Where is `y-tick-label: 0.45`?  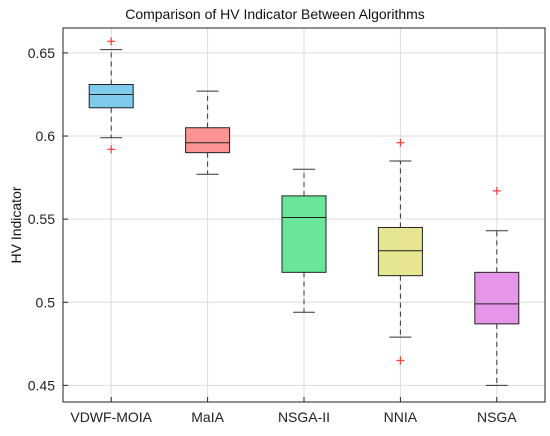
y-tick-label: 0.45 is located at coordinates (41, 385).